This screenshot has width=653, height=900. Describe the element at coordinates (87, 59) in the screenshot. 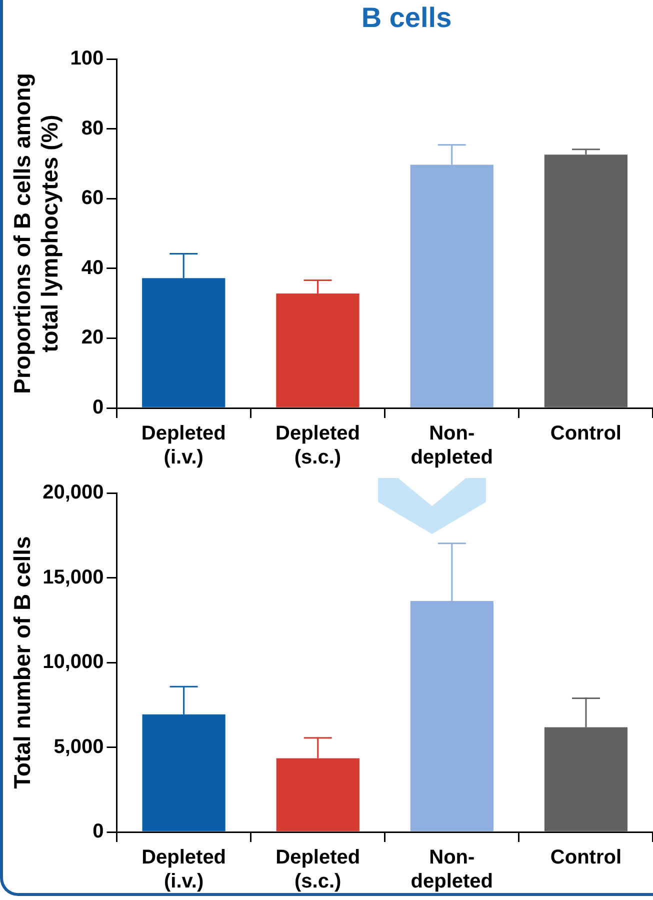

I see `y-tick-label: 100` at that location.